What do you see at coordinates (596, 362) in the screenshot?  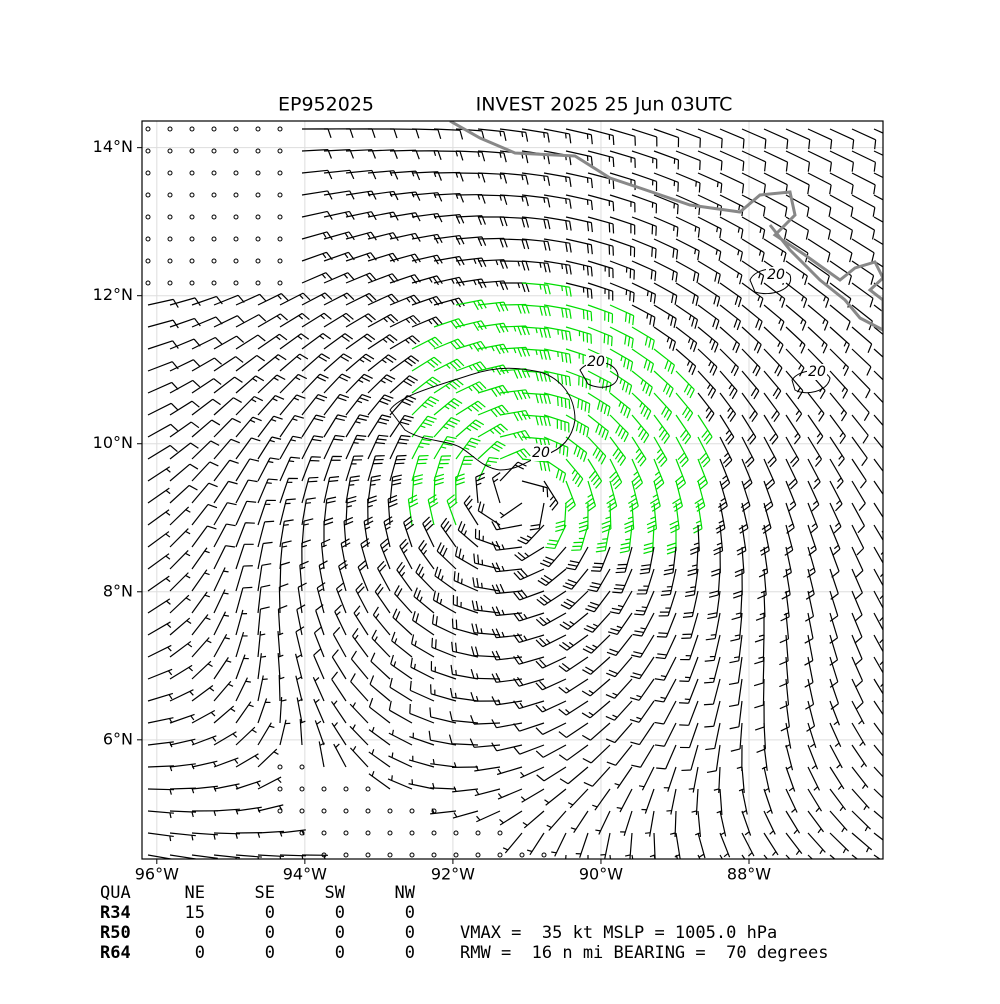 I see `contour-label-bg` at bounding box center [596, 362].